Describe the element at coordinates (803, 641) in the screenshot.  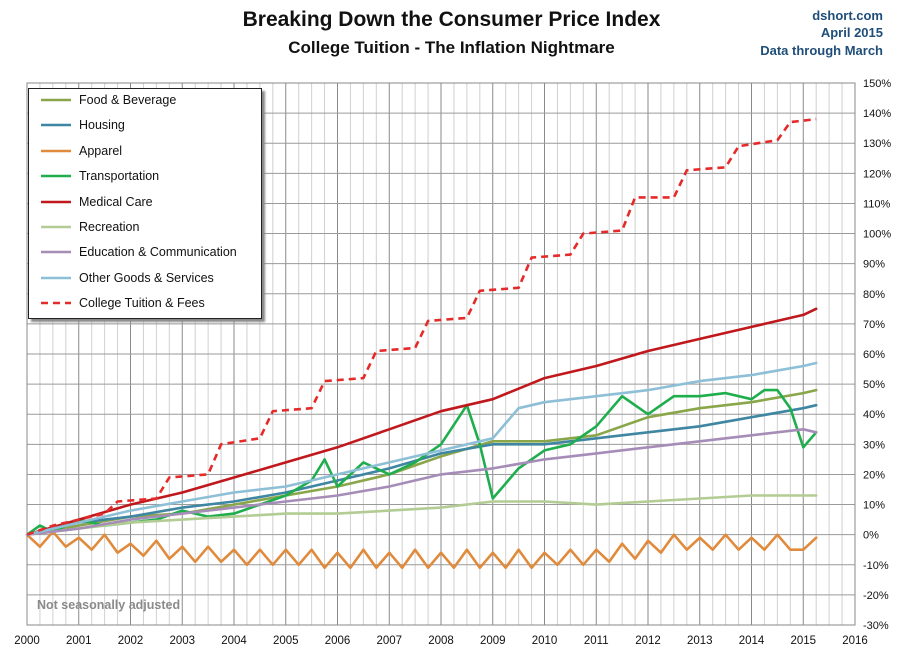
I see `x-tick-label: 2015` at that location.